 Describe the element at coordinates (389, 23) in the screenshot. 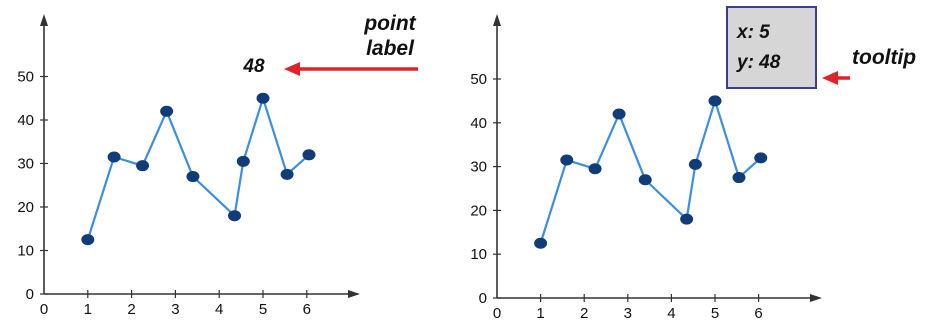

I see `annotation-text-line-1: point` at that location.